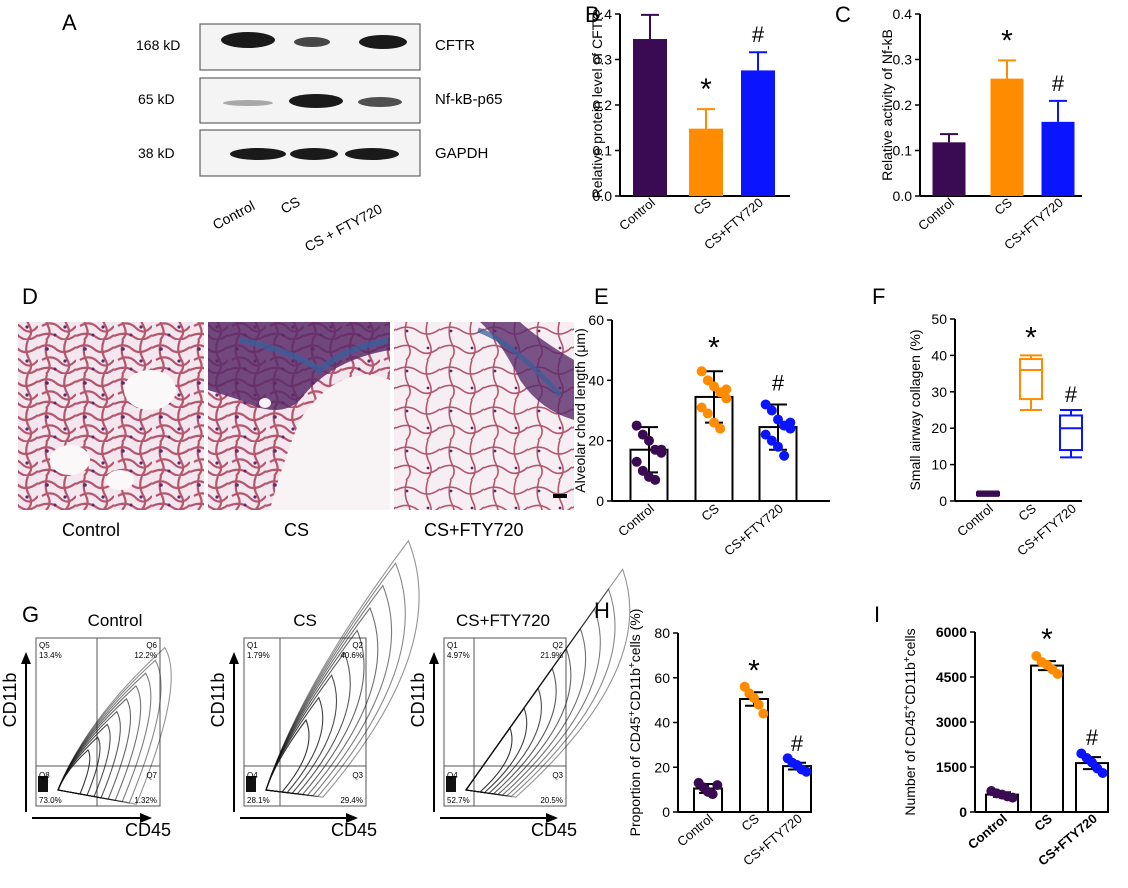 The height and width of the screenshot is (888, 1128). What do you see at coordinates (458, 655) in the screenshot?
I see `quadrant-value: 4.97%` at bounding box center [458, 655].